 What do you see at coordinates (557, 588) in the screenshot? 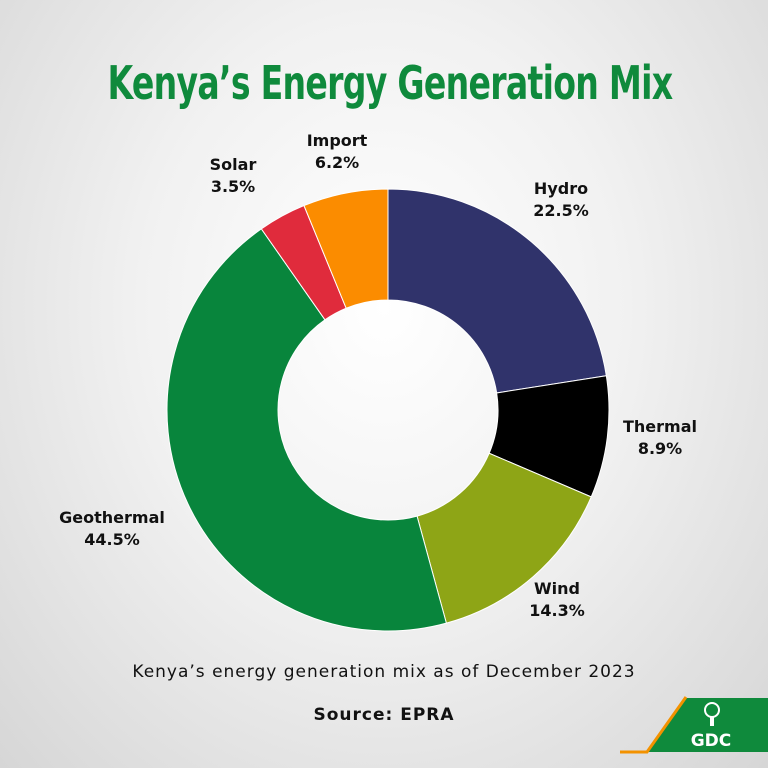
I see `slice-label-wind: Wind` at bounding box center [557, 588].